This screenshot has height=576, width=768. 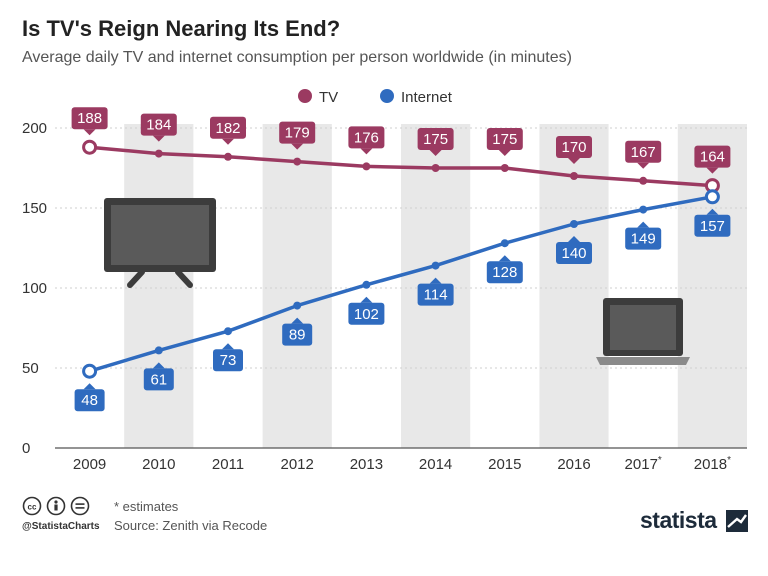 What do you see at coordinates (191, 525) in the screenshot?
I see `source-note: Source: Zenith via Recode` at bounding box center [191, 525].